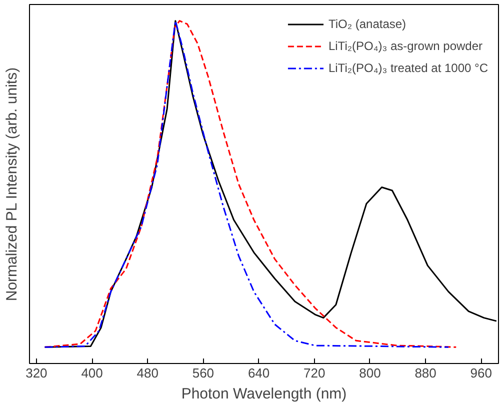 The height and width of the screenshot is (405, 502). Describe the element at coordinates (367, 24) in the screenshot. I see `legend-label: TiO₂ (anatase)` at that location.